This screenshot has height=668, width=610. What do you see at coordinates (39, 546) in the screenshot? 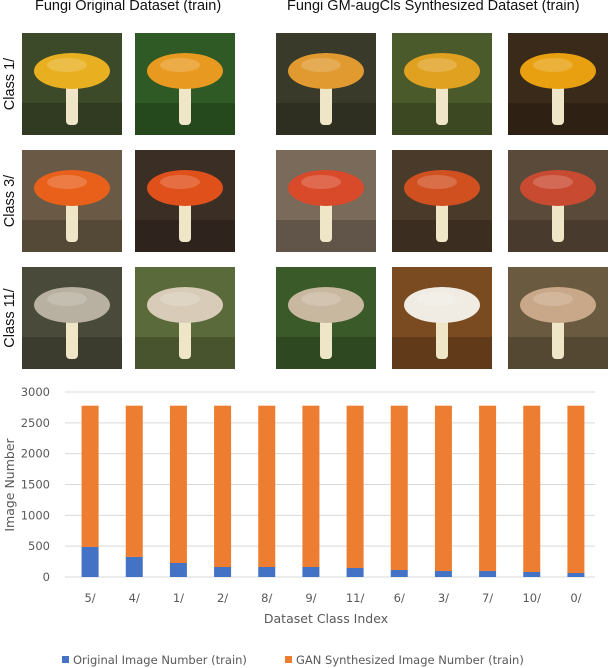
I see `y-tick-label: 500` at bounding box center [39, 546].